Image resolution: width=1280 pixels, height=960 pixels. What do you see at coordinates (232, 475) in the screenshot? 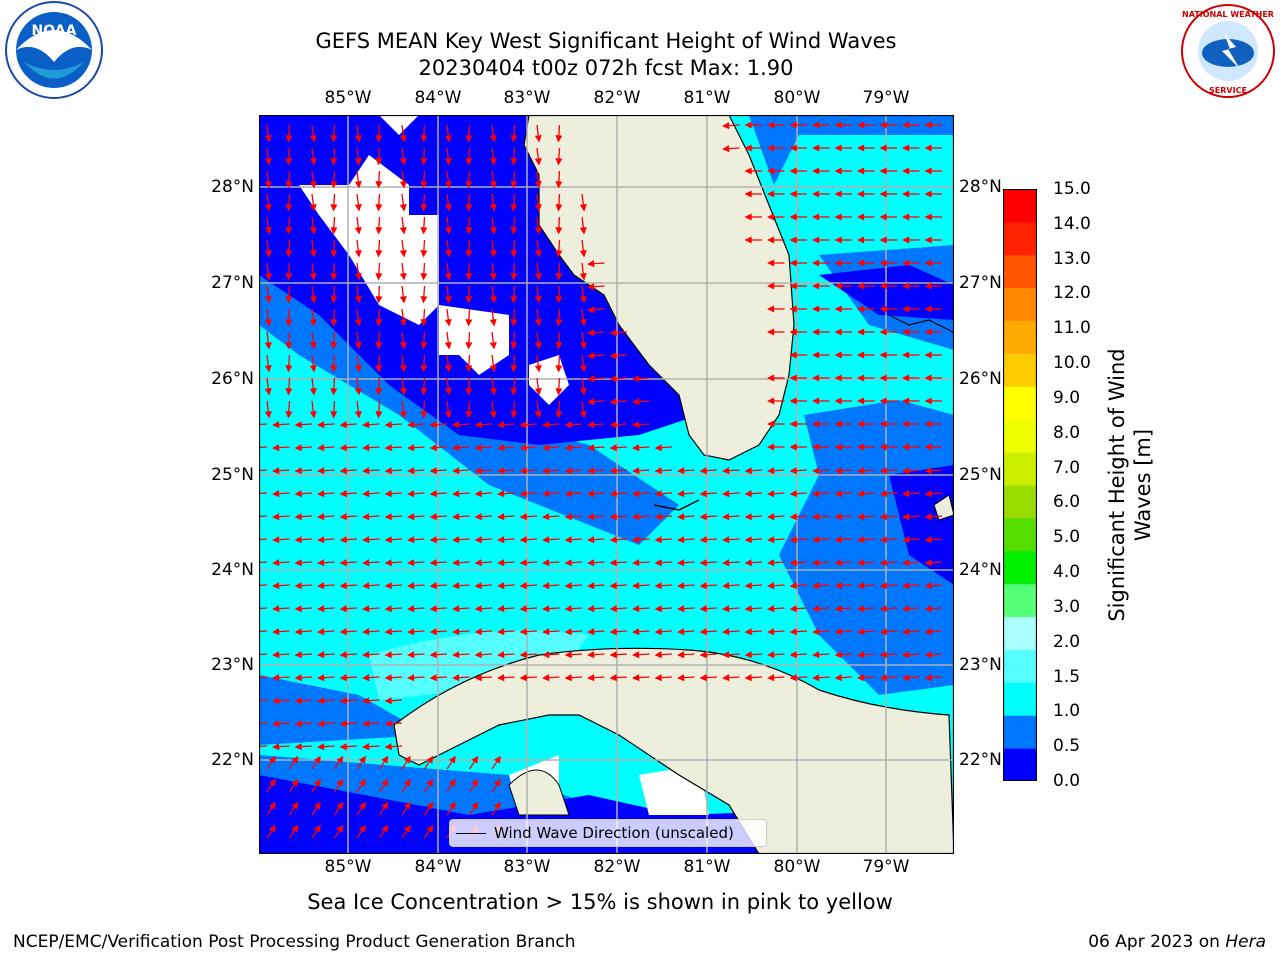
I see `lat-tick-left: 25°N` at bounding box center [232, 475].